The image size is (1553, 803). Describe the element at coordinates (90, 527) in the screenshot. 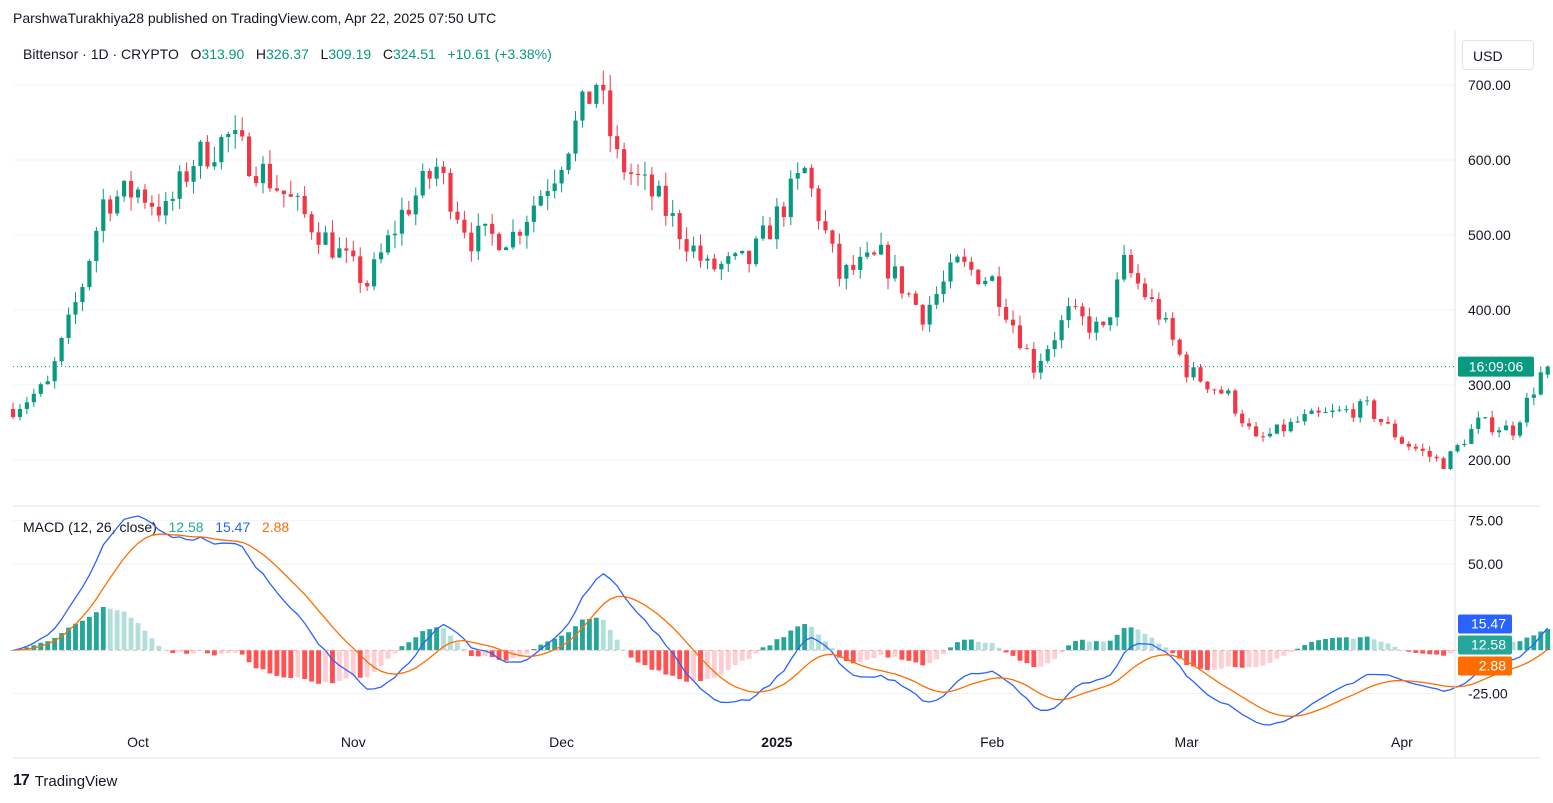

I see `macd-indicator-label: MACD (12, 26, close)` at that location.